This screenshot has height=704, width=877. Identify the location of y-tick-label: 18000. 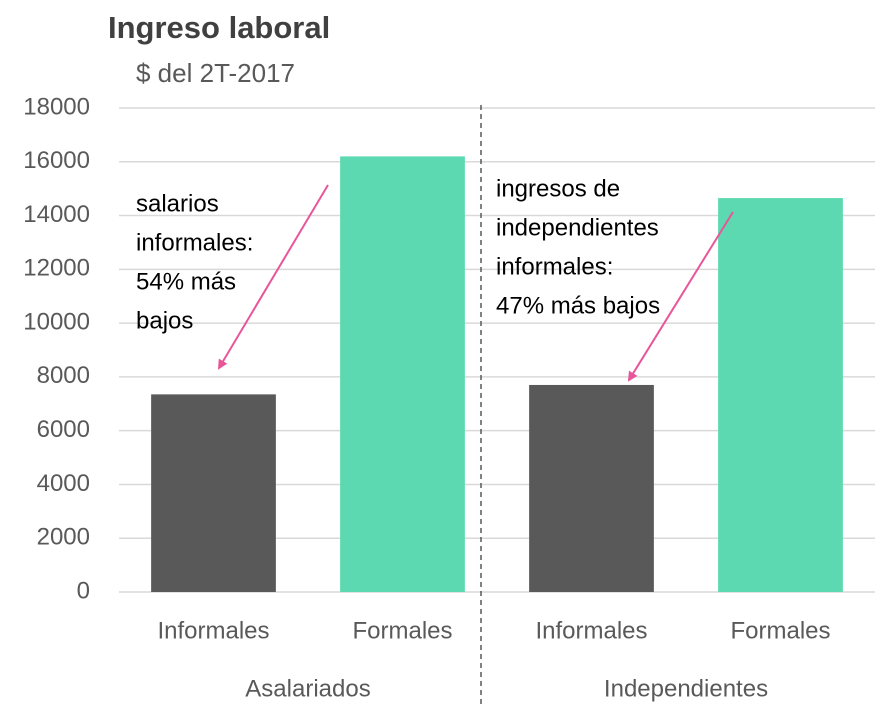
(56, 106).